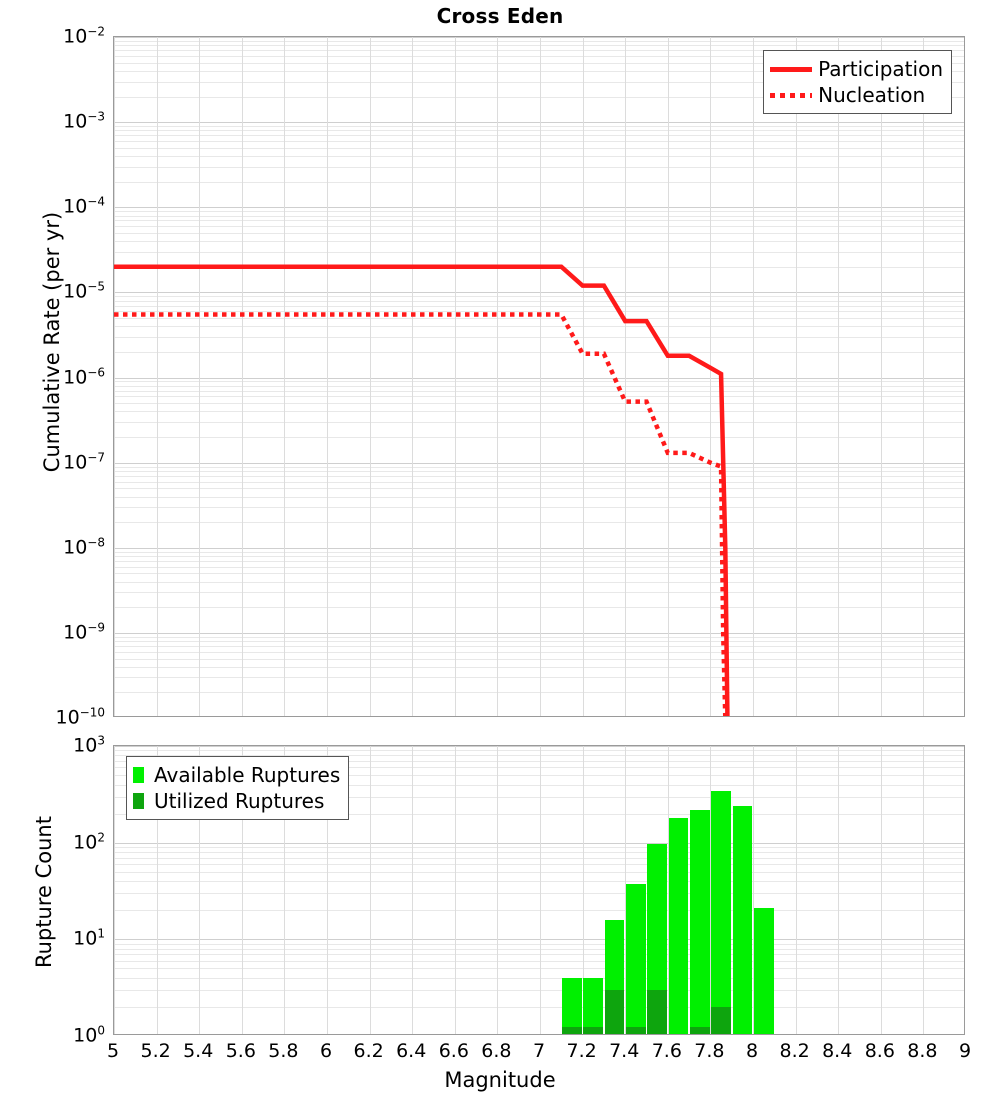  Describe the element at coordinates (84, 291) in the screenshot. I see `y-tick-label: 10⁻⁵` at that location.